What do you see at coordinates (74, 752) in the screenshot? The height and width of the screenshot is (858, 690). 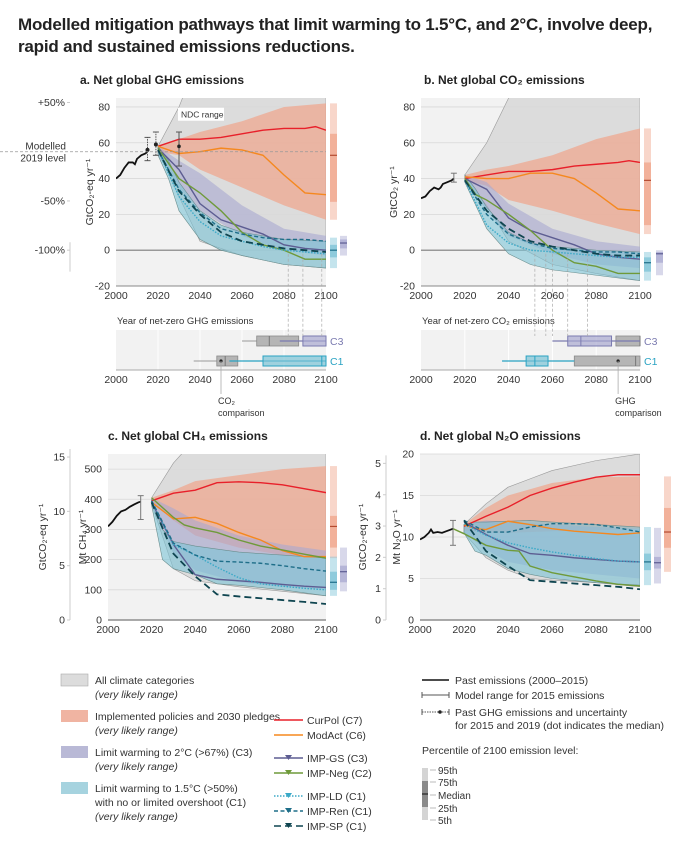 I see `legend-swatch-c3` at bounding box center [74, 752].